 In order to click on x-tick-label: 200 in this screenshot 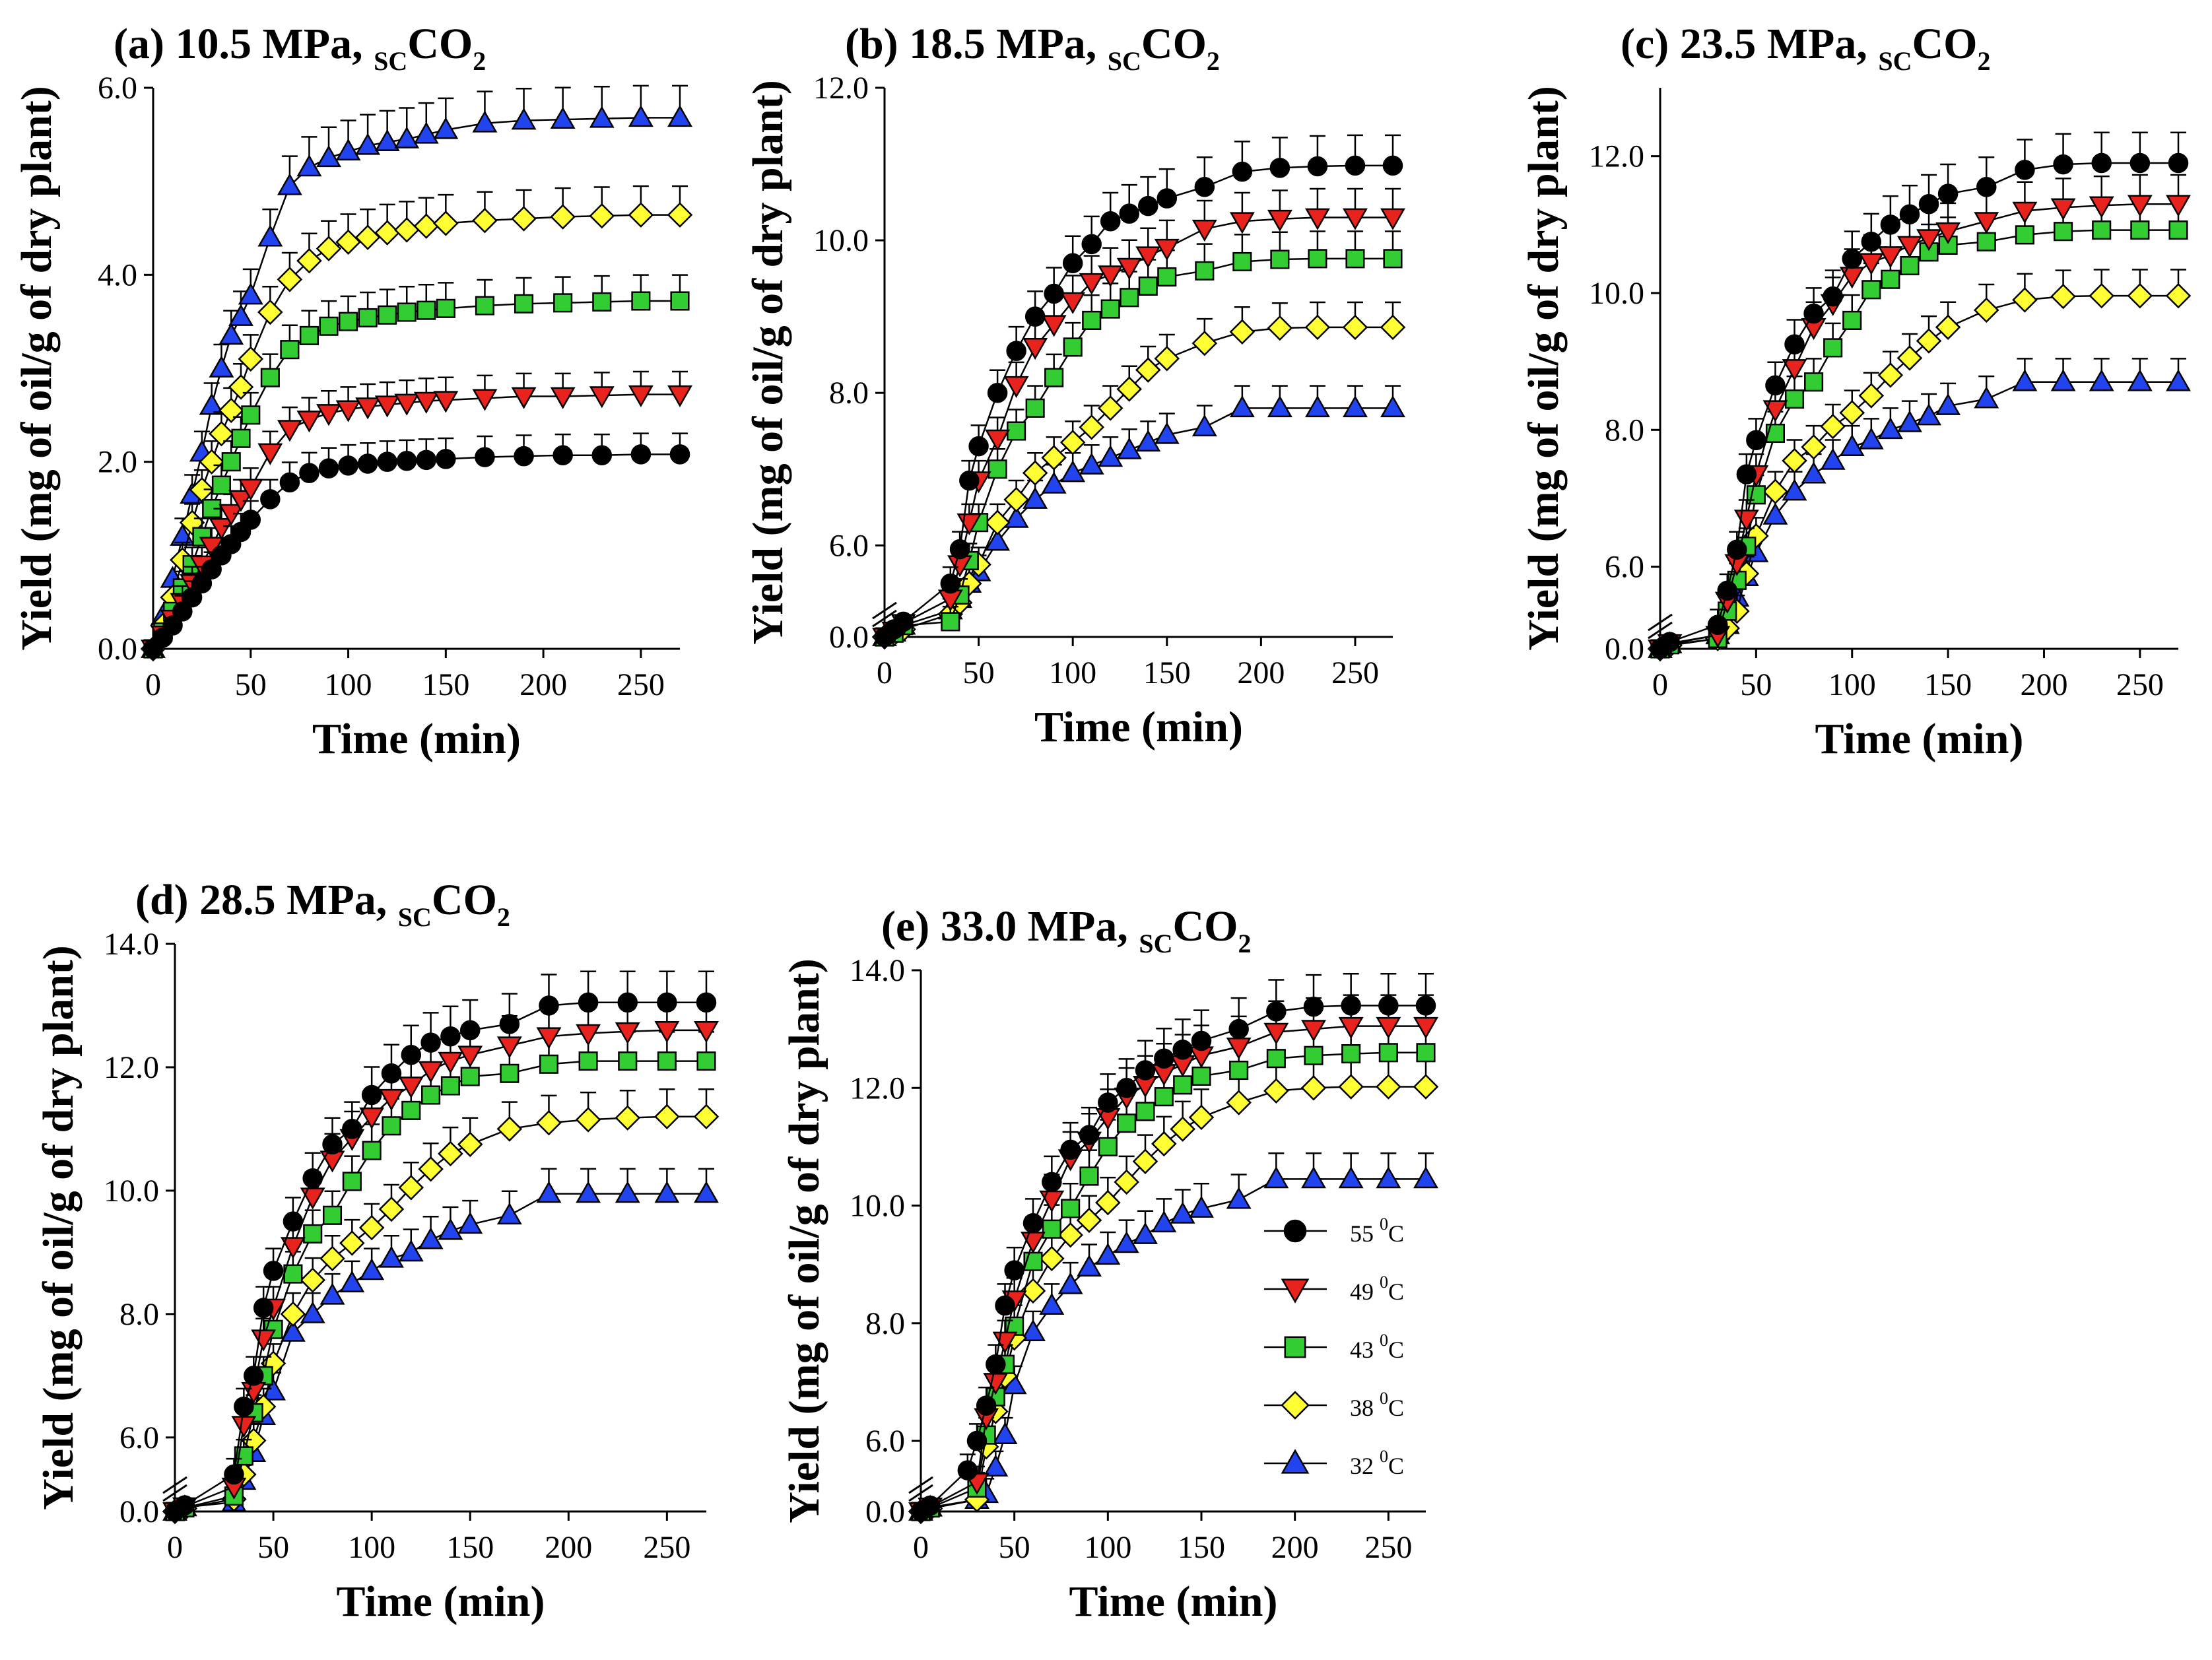, I will do `click(568, 1547)`.